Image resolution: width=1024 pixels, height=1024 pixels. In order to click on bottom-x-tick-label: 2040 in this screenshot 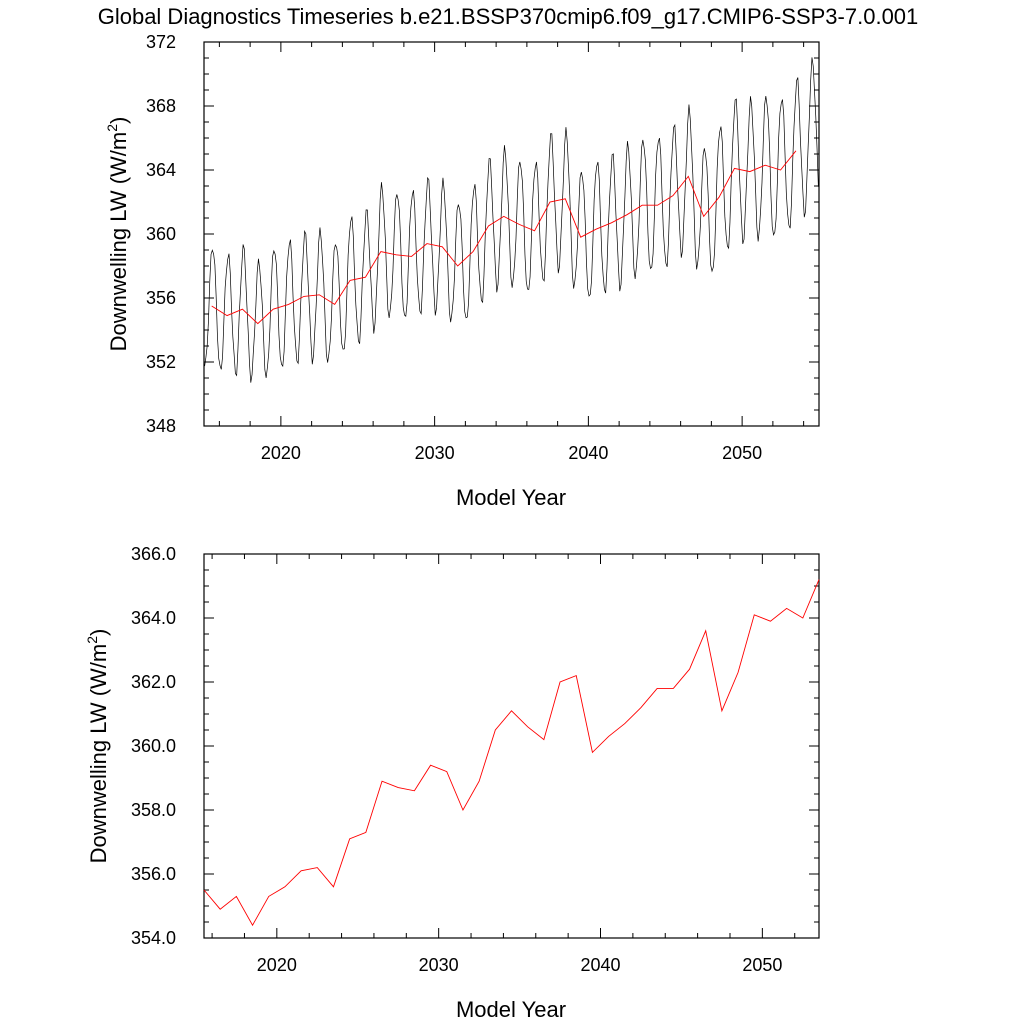, I will do `click(600, 965)`.